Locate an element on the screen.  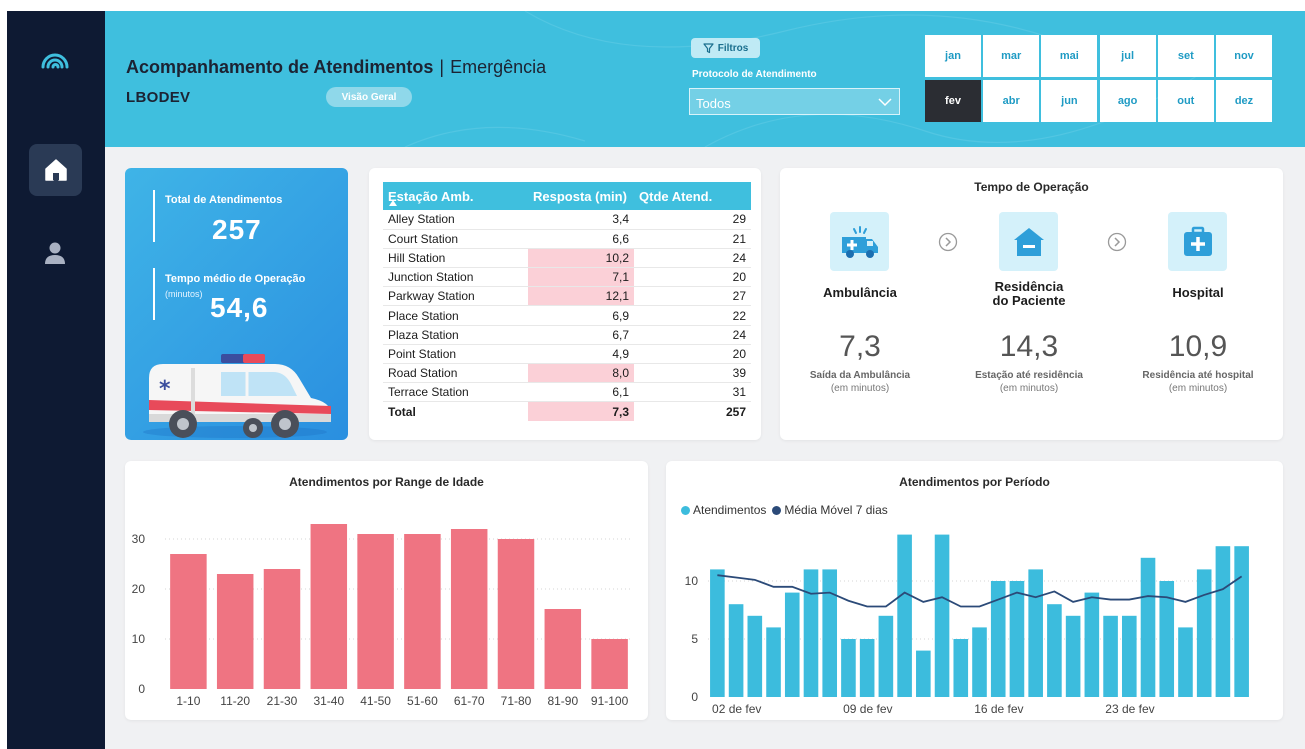
arrow-right-icon is located at coordinates (948, 242).